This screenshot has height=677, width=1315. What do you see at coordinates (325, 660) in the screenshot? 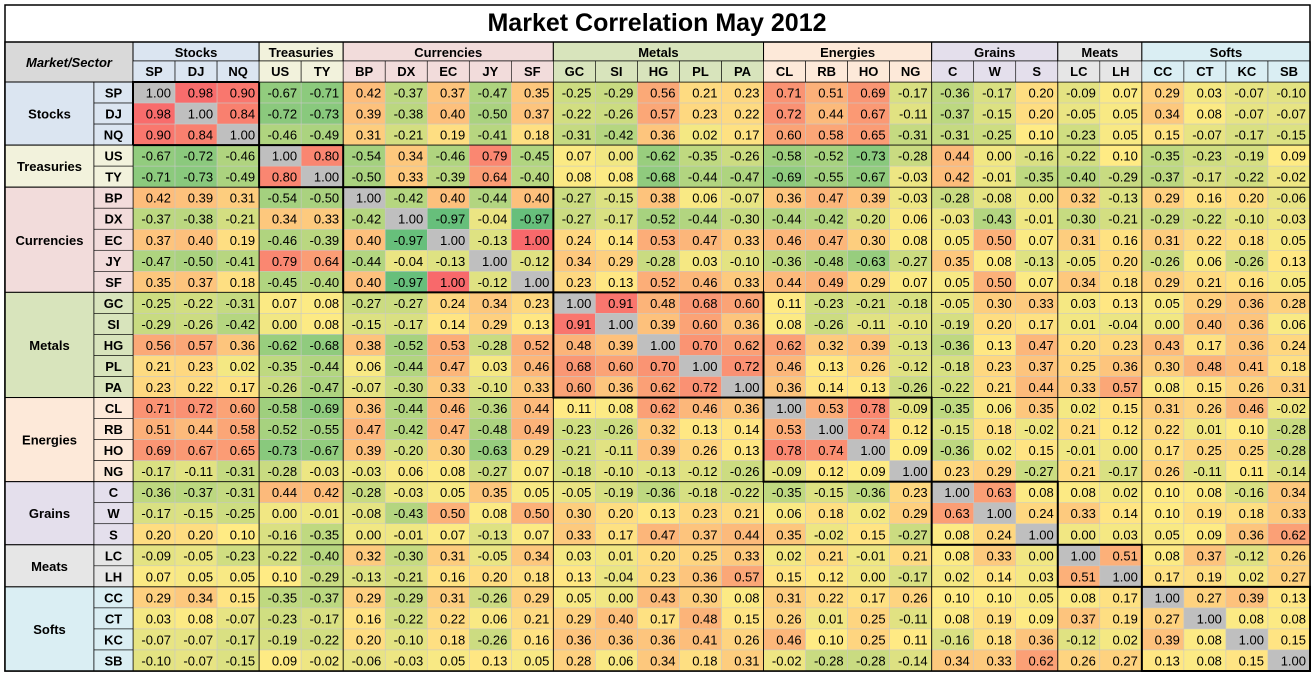
I see `cell-value-label: -0.02` at bounding box center [325, 660].